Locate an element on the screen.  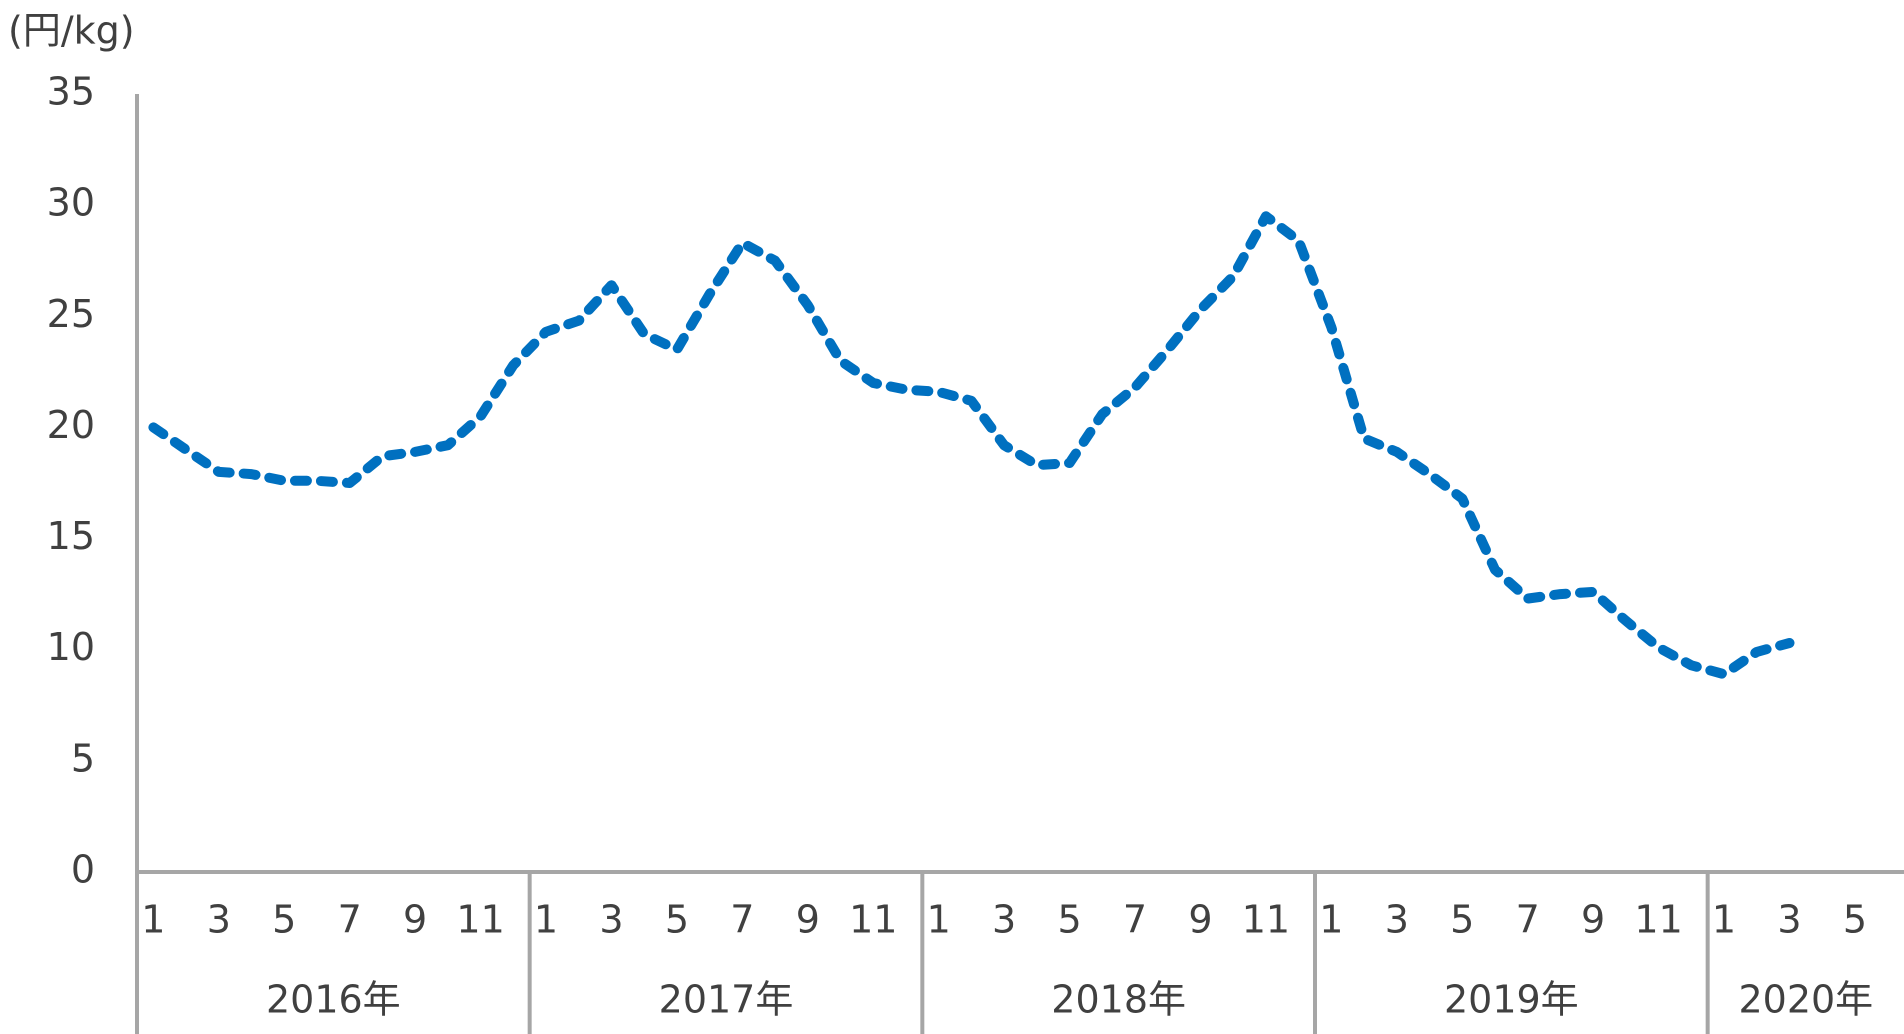
year-label: 2019年 is located at coordinates (1511, 1000).